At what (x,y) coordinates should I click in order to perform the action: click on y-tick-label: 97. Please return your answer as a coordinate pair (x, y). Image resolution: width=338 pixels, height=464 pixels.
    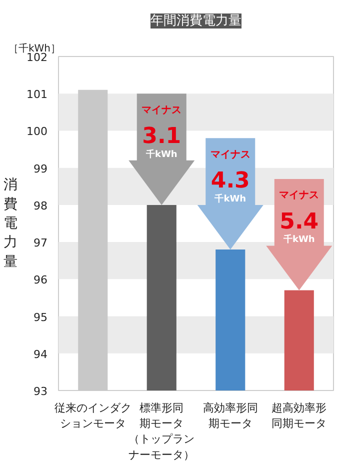
    Looking at the image, I should click on (41, 243).